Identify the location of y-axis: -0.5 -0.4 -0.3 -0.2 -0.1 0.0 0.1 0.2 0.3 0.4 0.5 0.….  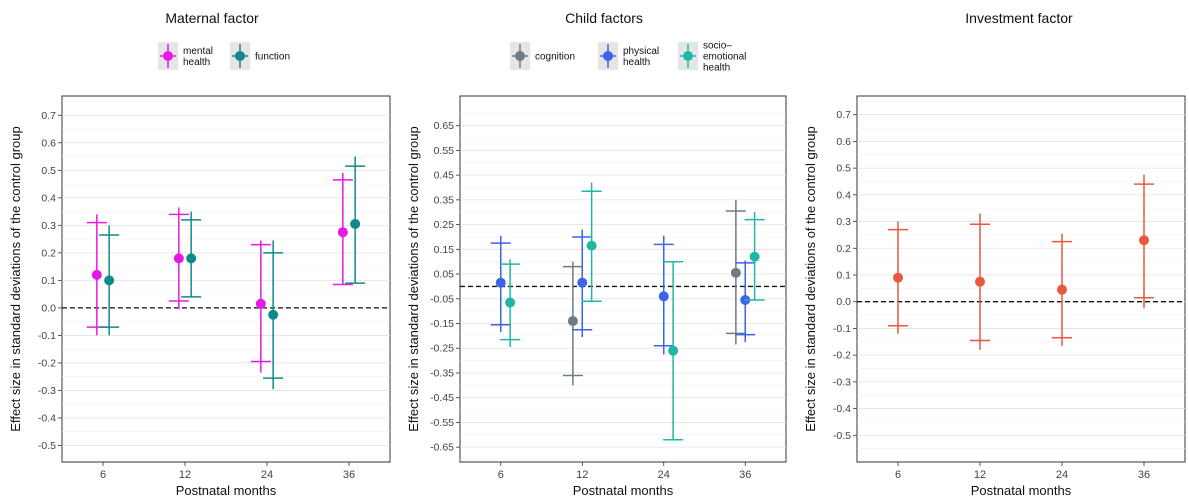
(50, 281).